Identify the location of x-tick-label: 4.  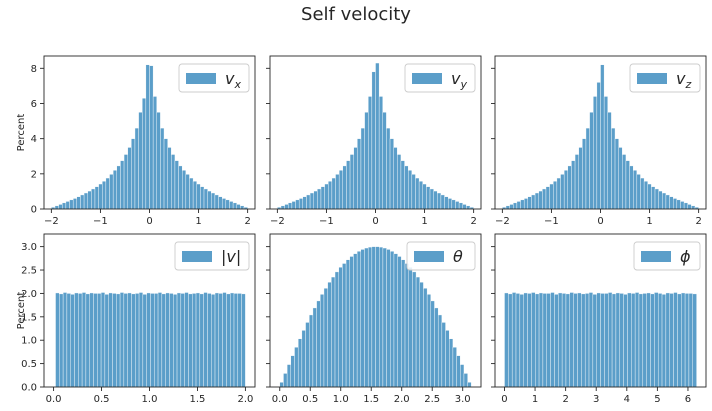
(627, 399).